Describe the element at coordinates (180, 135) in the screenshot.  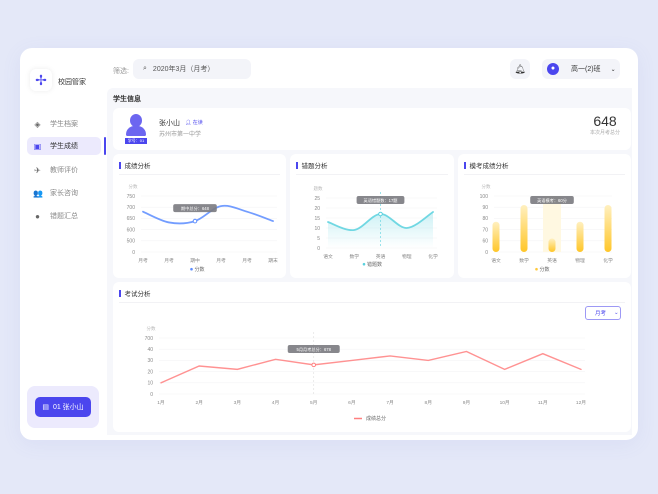
I see `student-school: 苏州市第一中学` at that location.